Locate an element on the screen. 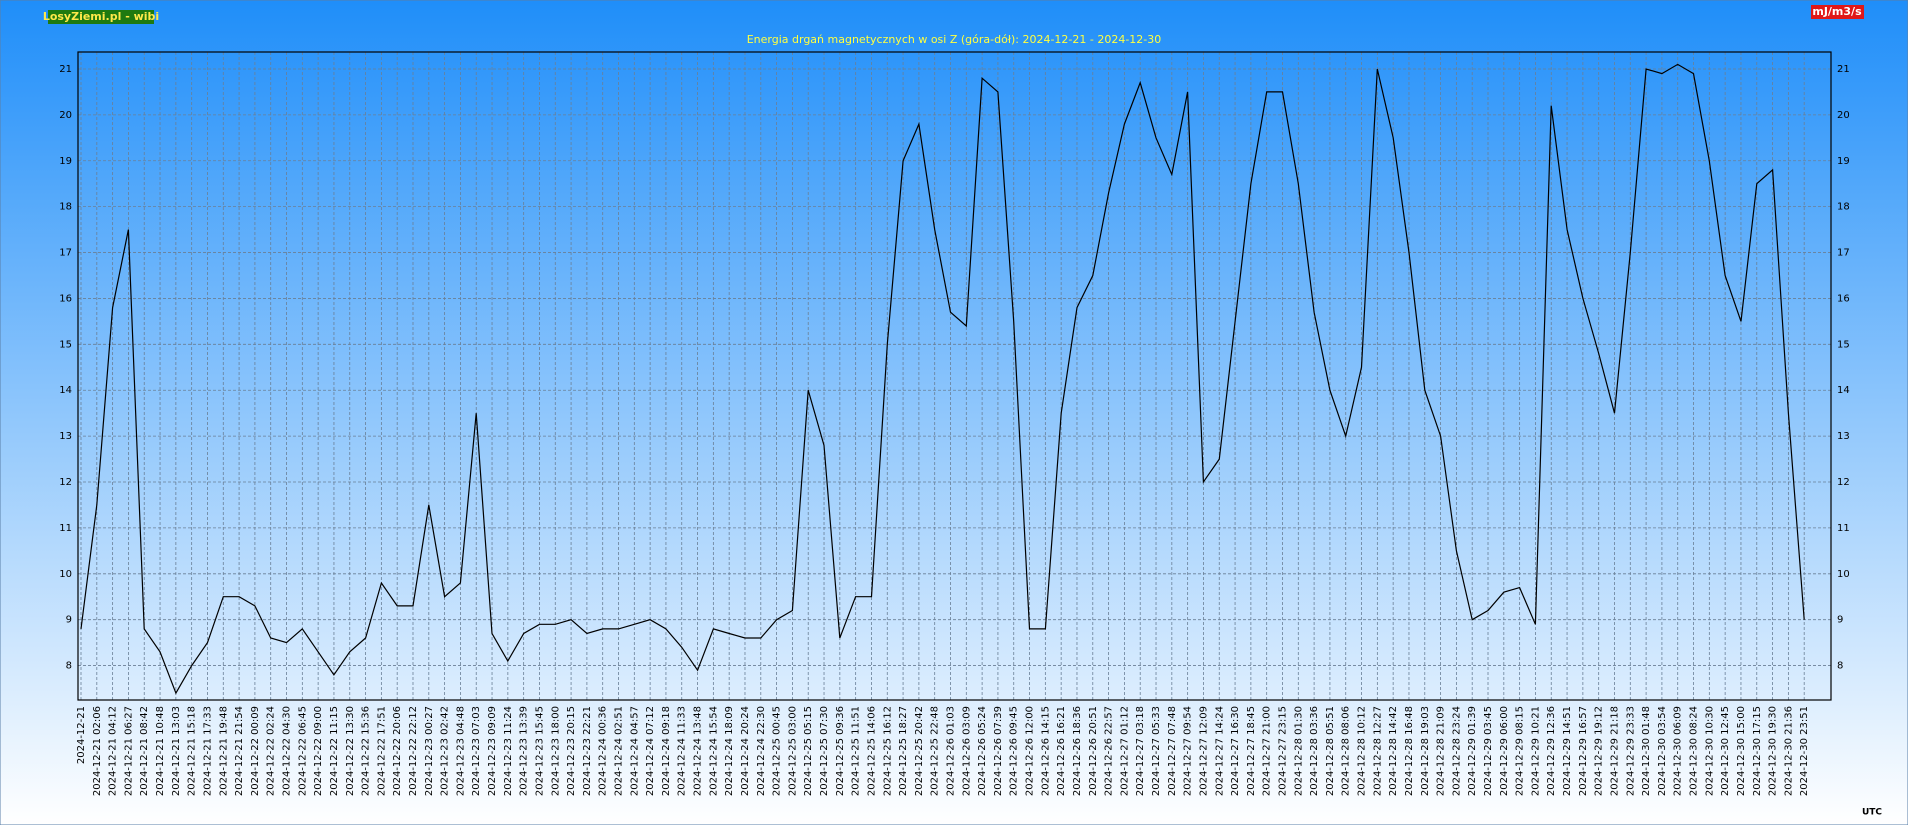 Image resolution: width=1908 pixels, height=825 pixels. x-tick-label: 2024-12-26 18:36 is located at coordinates (1077, 751).